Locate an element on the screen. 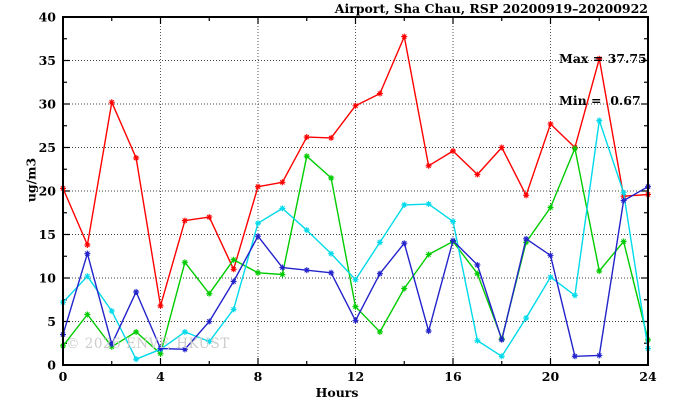 The image size is (674, 409). x-tick-label: 24 is located at coordinates (648, 376).